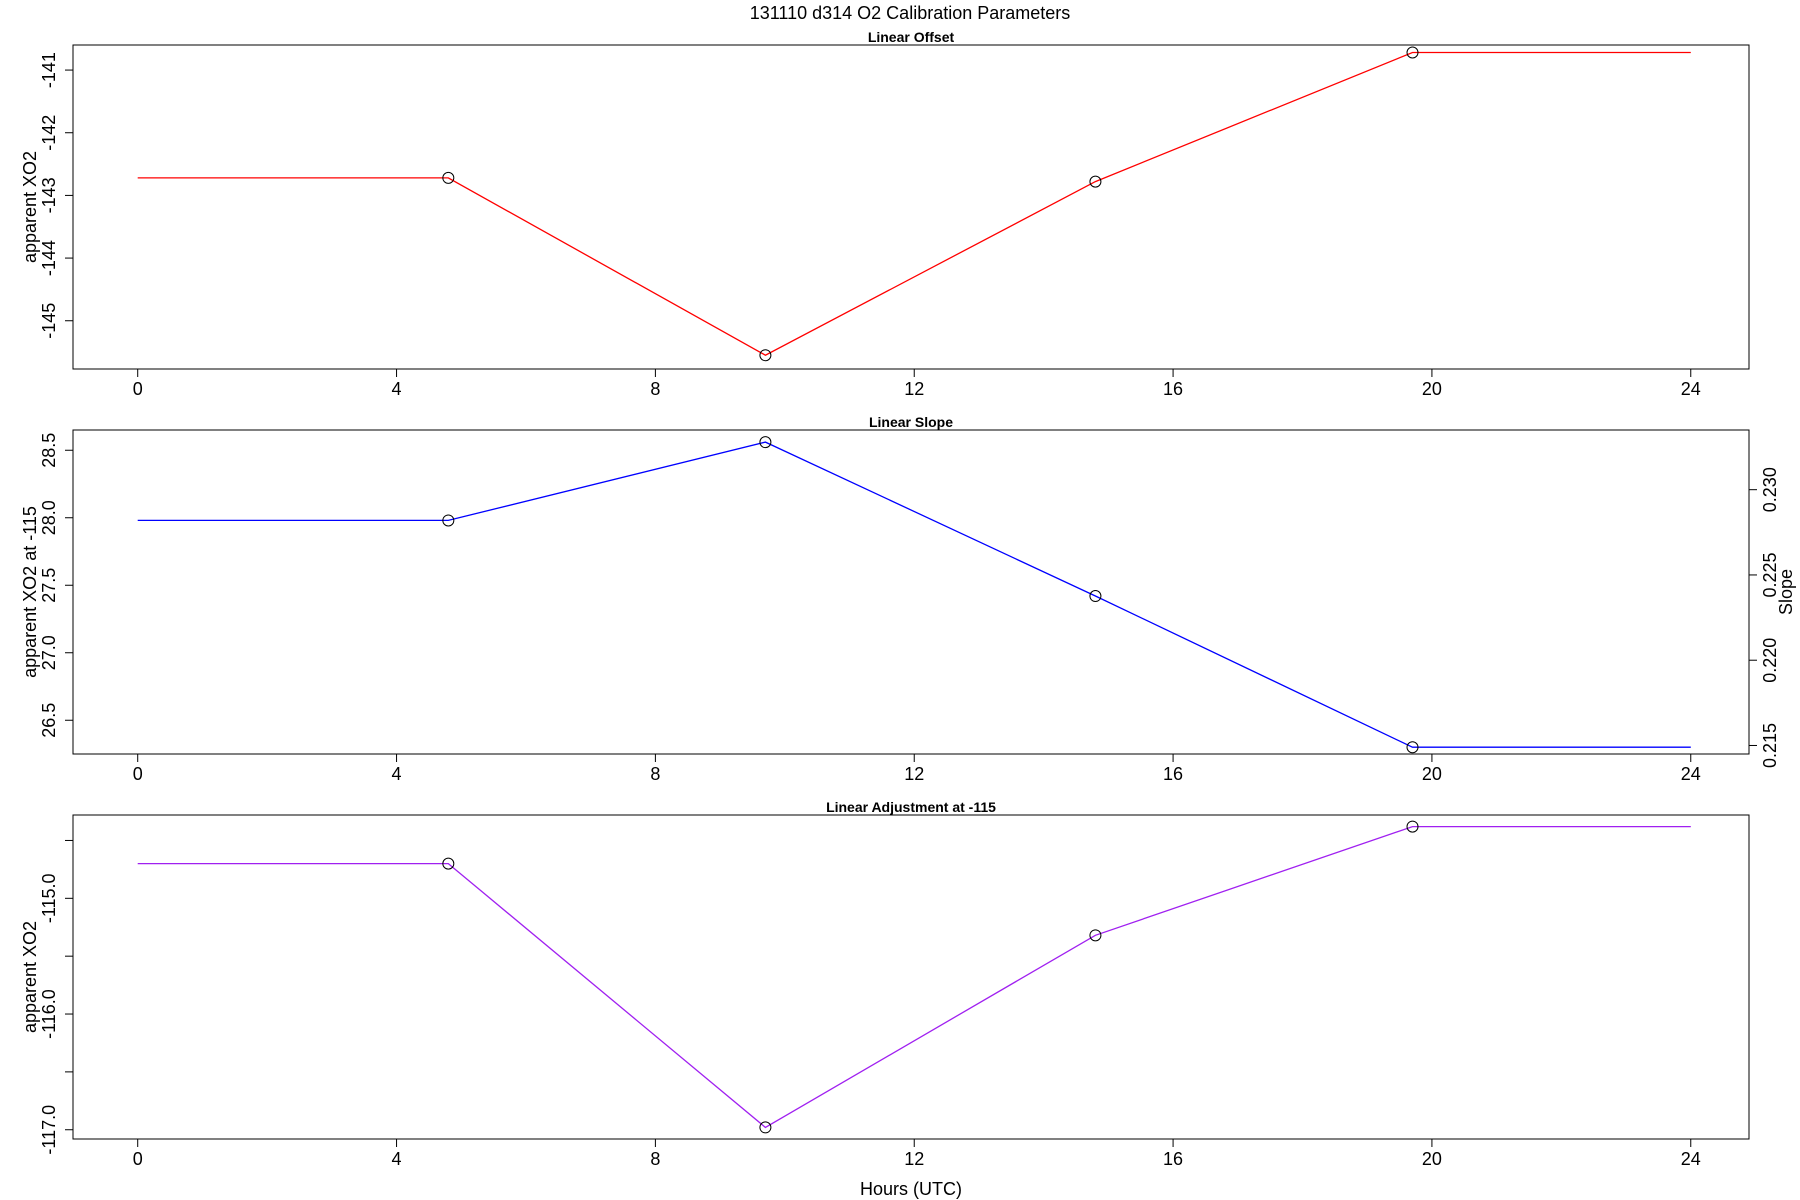 The width and height of the screenshot is (1800, 1200). What do you see at coordinates (30, 592) in the screenshot?
I see `y-axis-label: apparent XO2 at -115` at bounding box center [30, 592].